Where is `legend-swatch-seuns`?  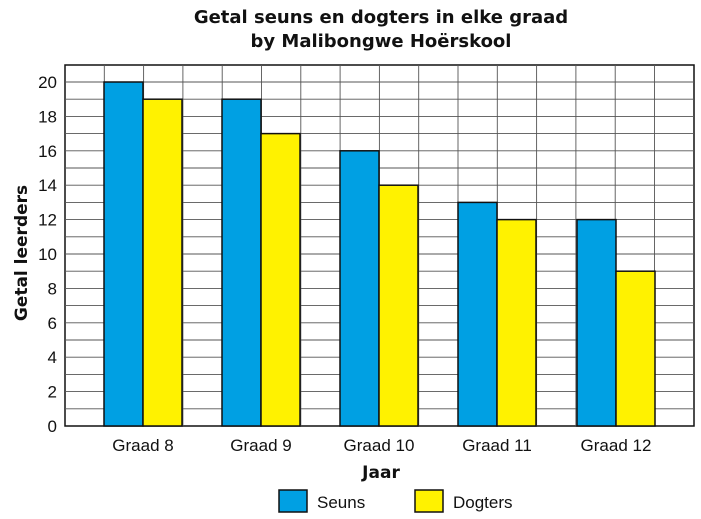 legend-swatch-seuns is located at coordinates (293, 501).